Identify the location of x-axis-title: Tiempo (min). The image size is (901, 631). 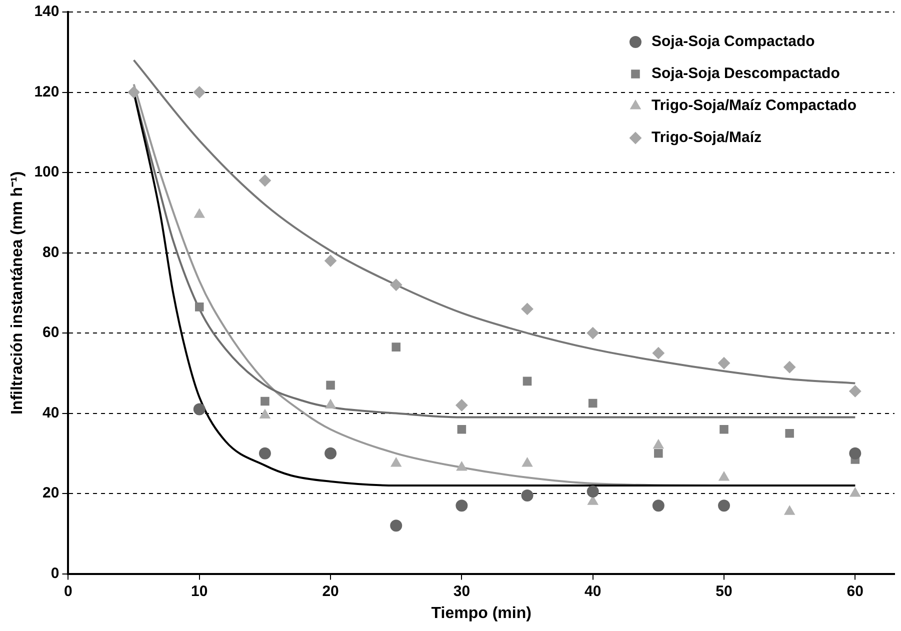
(481, 613).